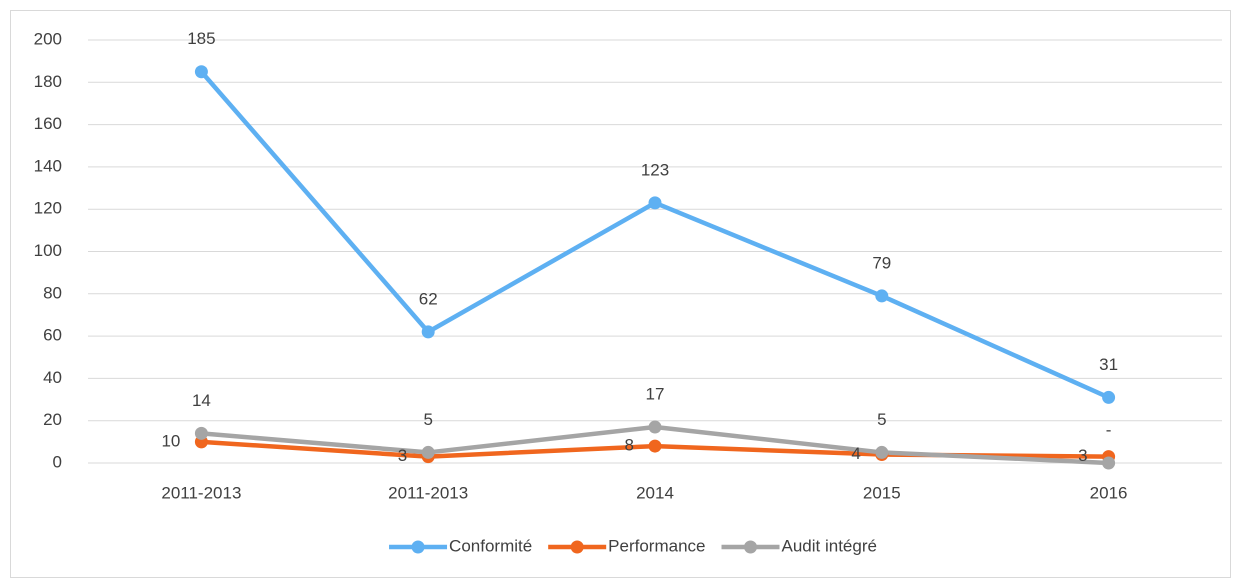 The width and height of the screenshot is (1241, 579). Describe the element at coordinates (882, 492) in the screenshot. I see `x-tick-label: 2015` at that location.